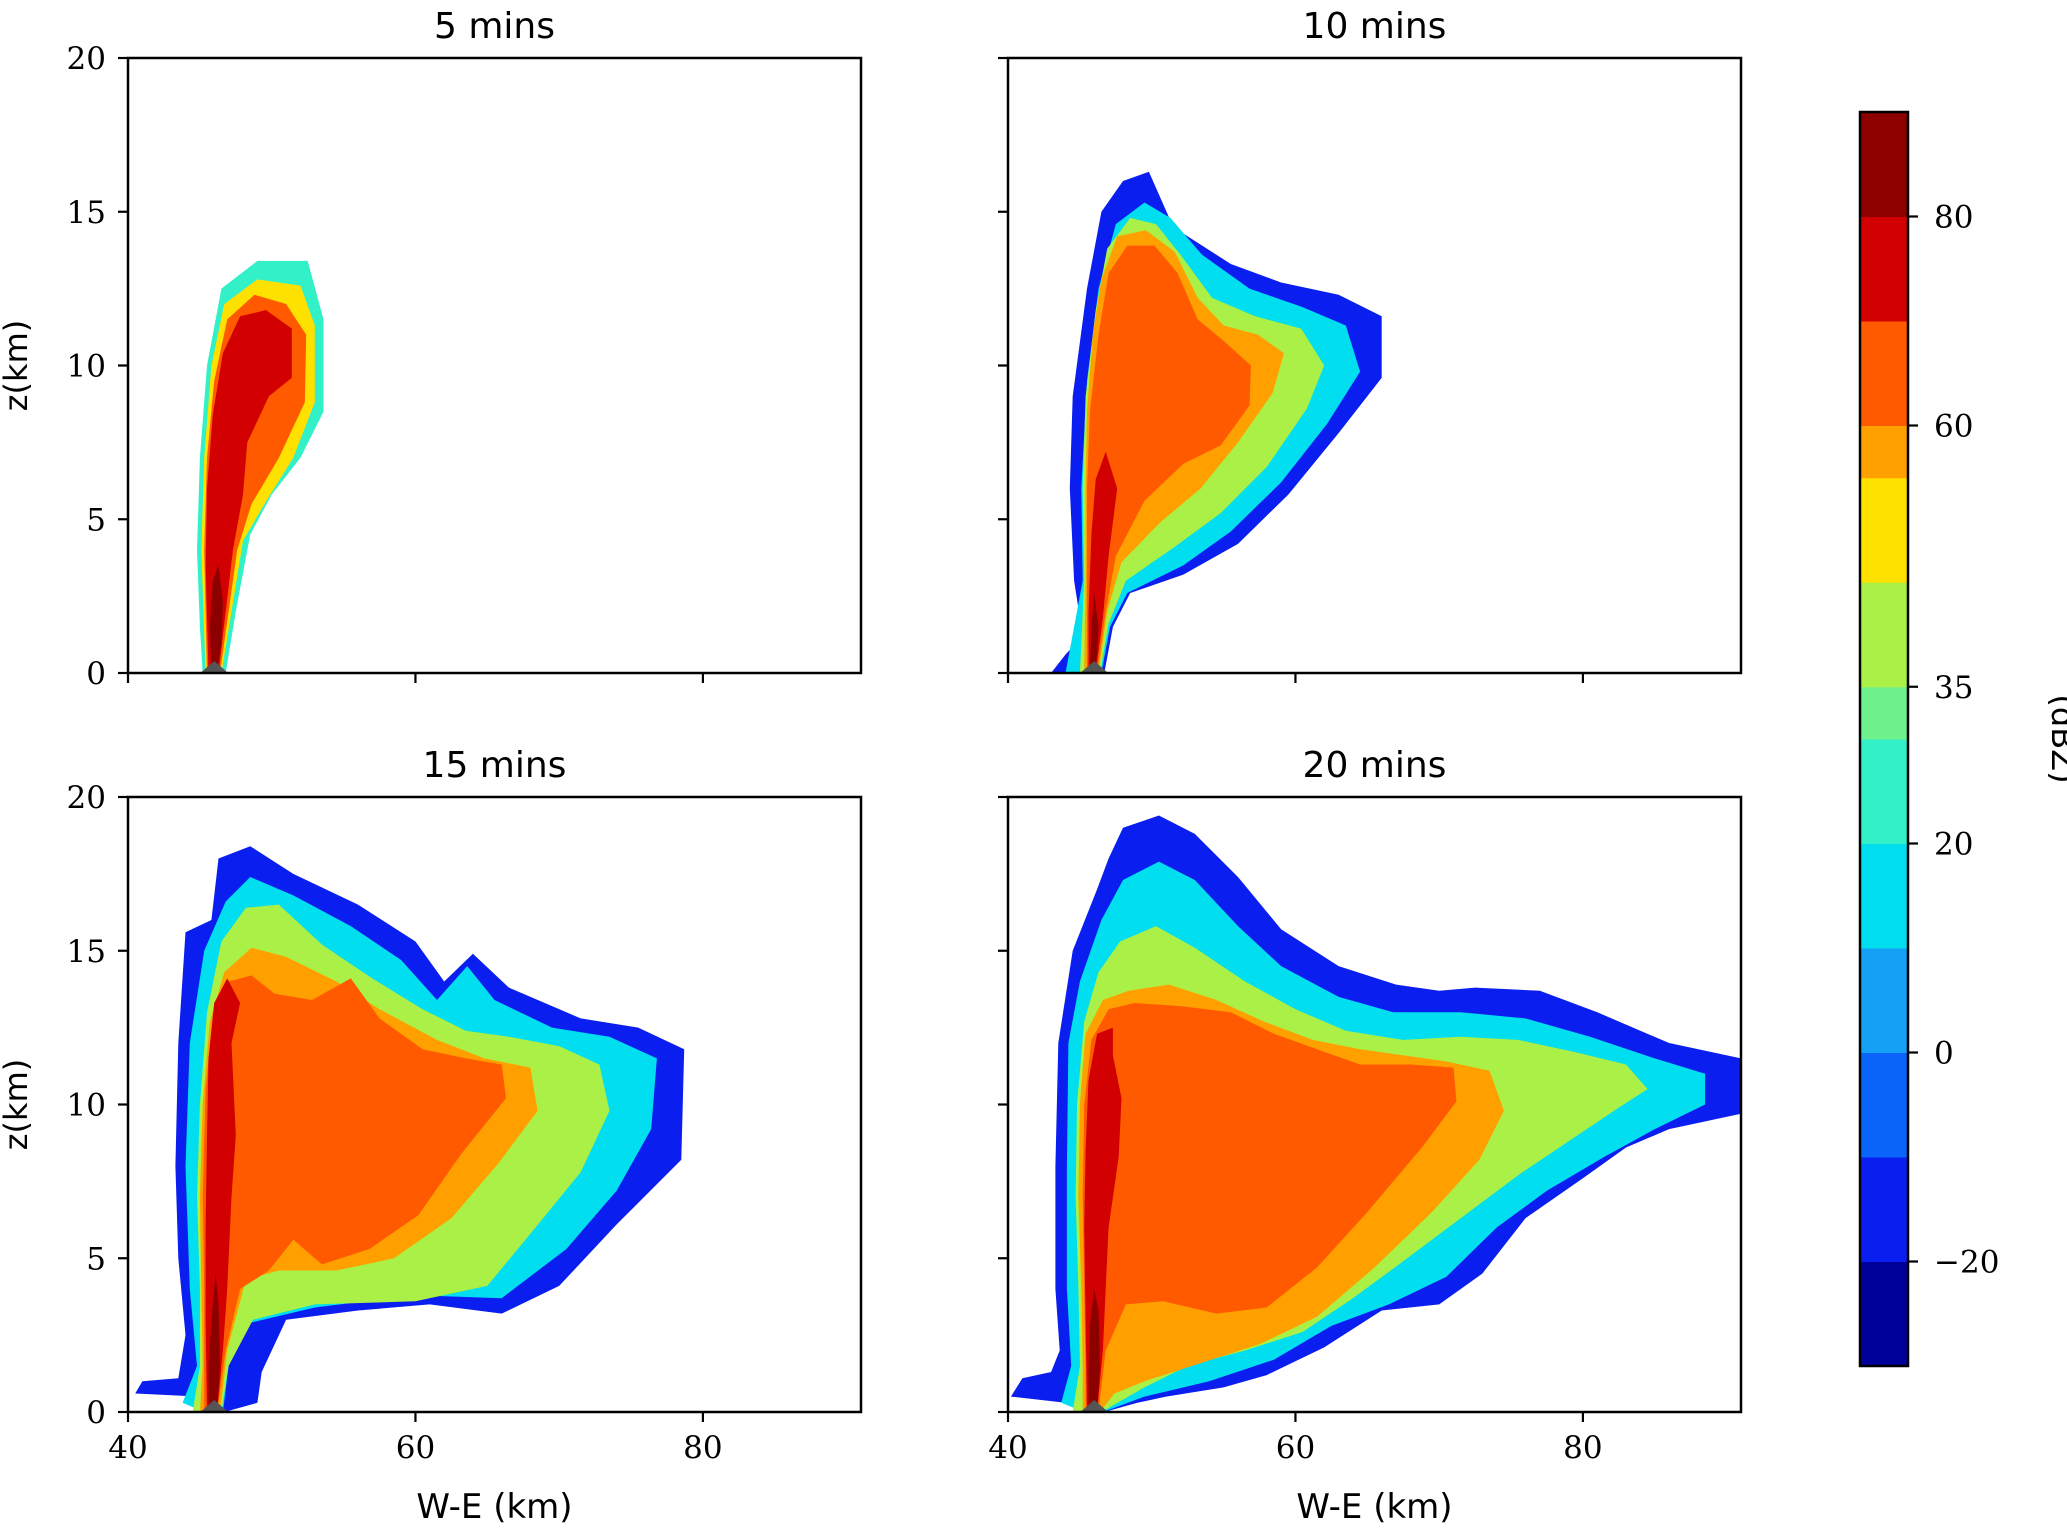  Describe the element at coordinates (494, 26) in the screenshot. I see `panel-title: 5 mins` at that location.